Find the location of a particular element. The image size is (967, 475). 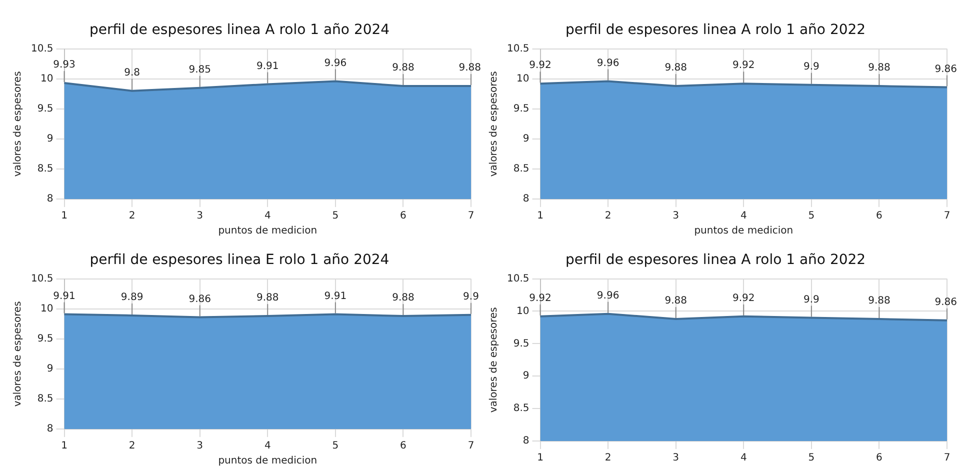

chart-title: perfil de espesores linea E rolo 1 año 2024 is located at coordinates (240, 260).